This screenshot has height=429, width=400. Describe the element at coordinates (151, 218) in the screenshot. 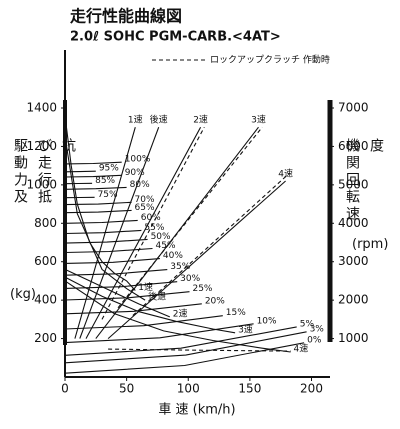

I see `series-label: 60%` at that location.